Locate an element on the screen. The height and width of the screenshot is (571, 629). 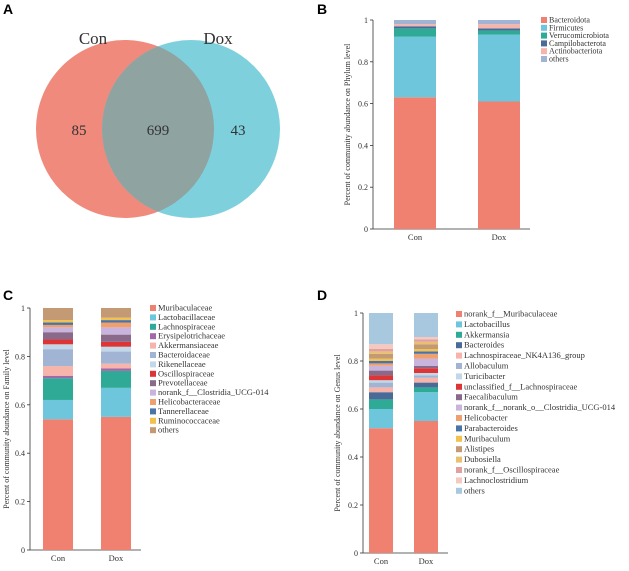
venn-label-dox: Dox is located at coordinates (218, 38).